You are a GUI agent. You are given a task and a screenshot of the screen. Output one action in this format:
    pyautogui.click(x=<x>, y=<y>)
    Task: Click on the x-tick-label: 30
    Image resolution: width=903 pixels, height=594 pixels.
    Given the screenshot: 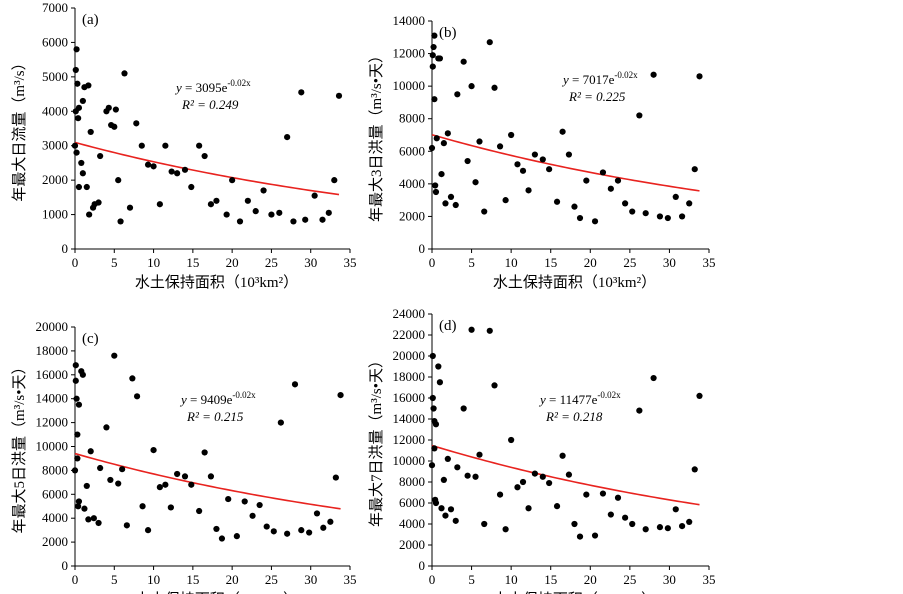 What is the action you would take?
    pyautogui.click(x=310, y=262)
    